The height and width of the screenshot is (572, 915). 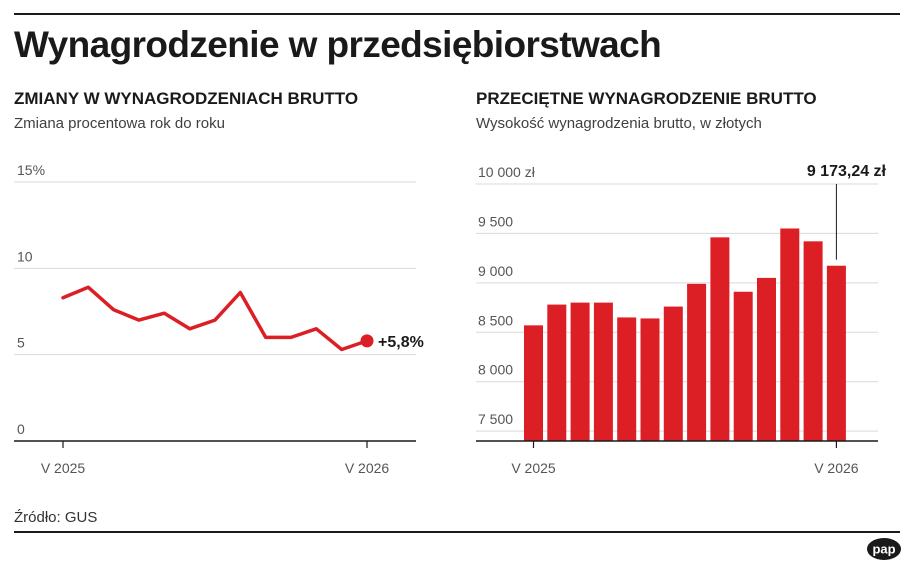 I want to click on y-tick-label: 8 500, so click(x=495, y=320).